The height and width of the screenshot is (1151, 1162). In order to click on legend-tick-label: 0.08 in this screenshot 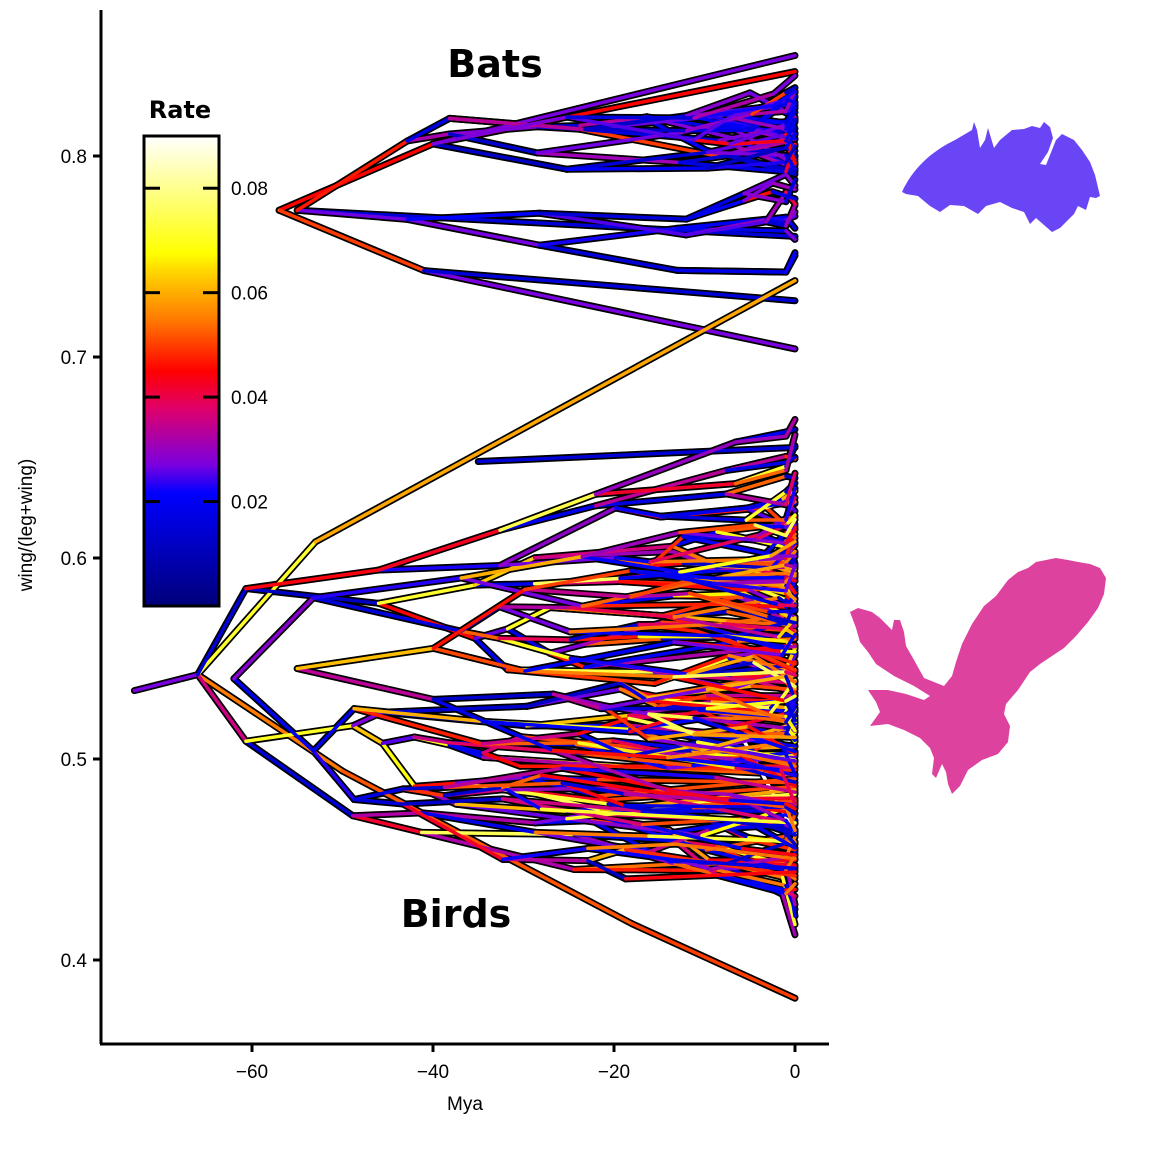, I will do `click(249, 189)`.